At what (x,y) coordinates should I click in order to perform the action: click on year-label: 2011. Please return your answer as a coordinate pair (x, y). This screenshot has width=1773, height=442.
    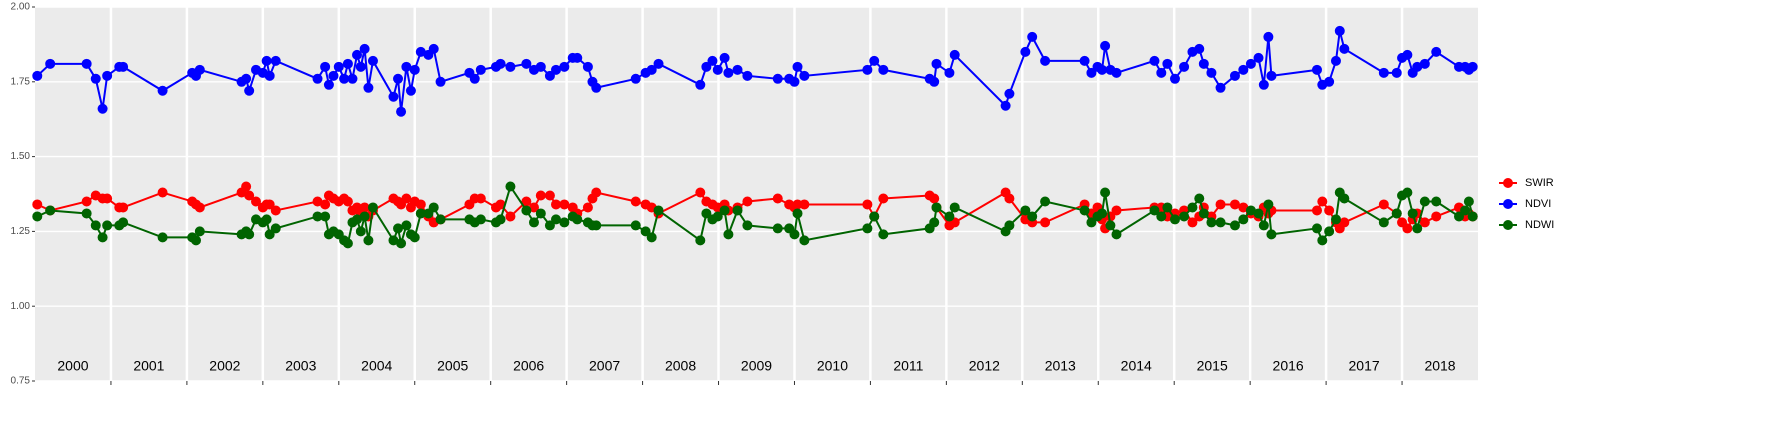
    Looking at the image, I should click on (908, 366).